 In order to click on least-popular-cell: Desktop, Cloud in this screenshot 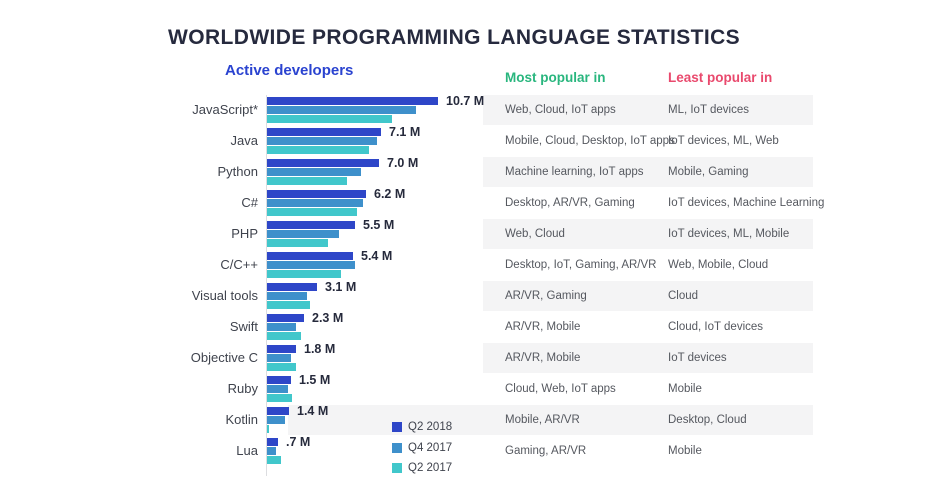, I will do `click(707, 420)`.